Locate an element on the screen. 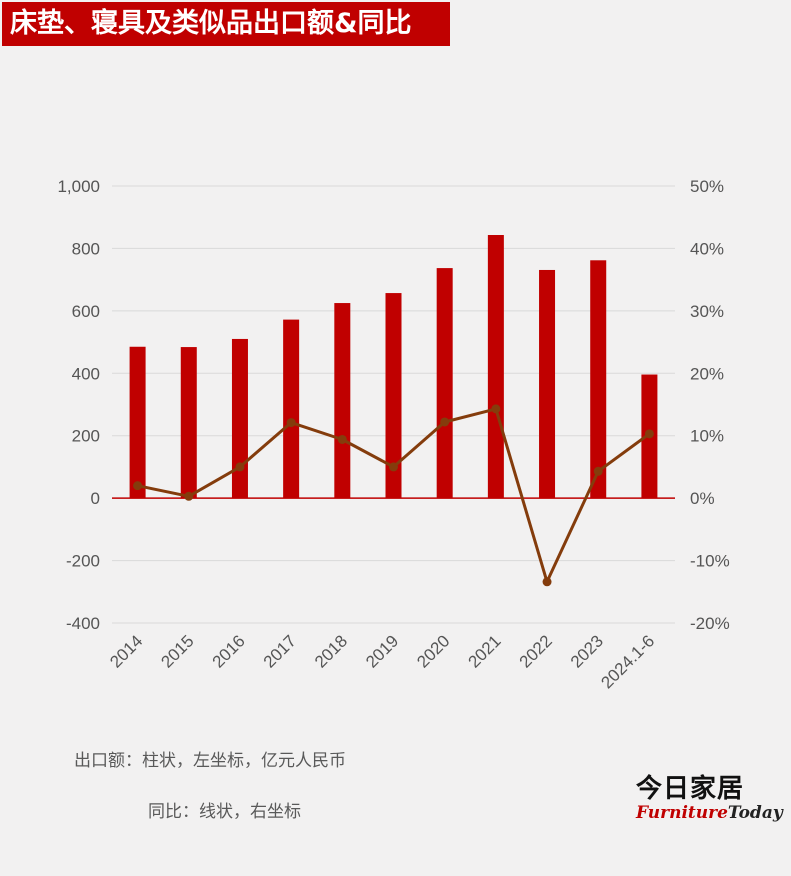 The height and width of the screenshot is (876, 791). left-tick-label: 600 is located at coordinates (86, 311).